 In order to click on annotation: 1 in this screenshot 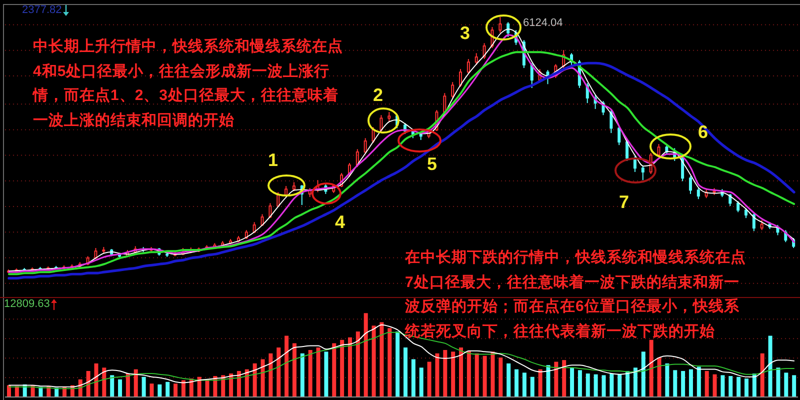, I will do `click(273, 160)`.